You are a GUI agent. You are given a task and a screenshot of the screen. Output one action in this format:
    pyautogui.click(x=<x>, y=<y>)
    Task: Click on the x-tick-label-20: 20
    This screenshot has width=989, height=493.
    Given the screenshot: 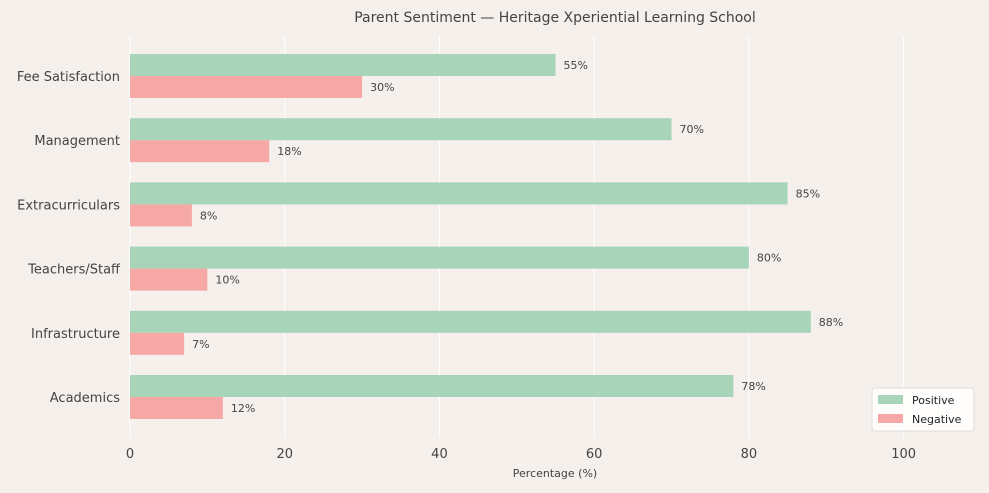 What is the action you would take?
    pyautogui.click(x=284, y=454)
    